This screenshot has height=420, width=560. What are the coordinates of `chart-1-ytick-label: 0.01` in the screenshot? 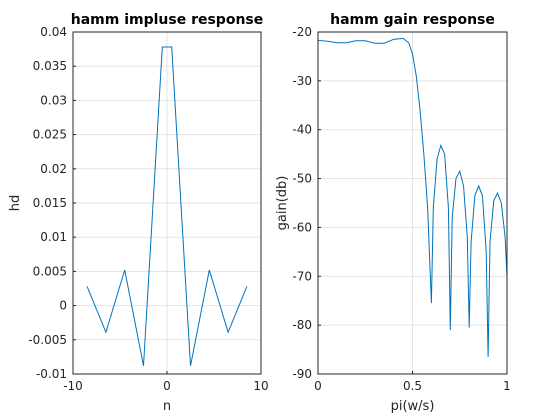 It's located at (53, 237).